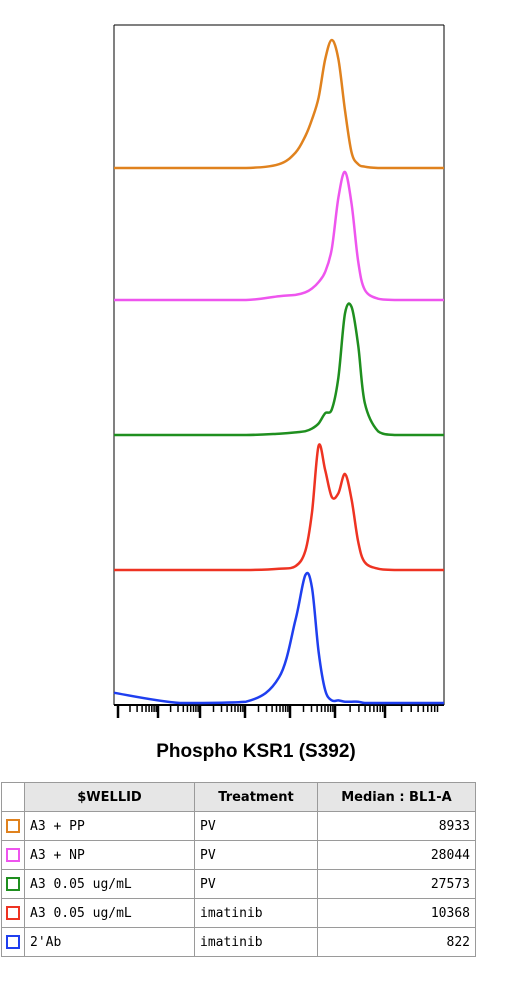 This screenshot has width=512, height=990. I want to click on legend-row: A3 + PP PV 8933, so click(238, 826).